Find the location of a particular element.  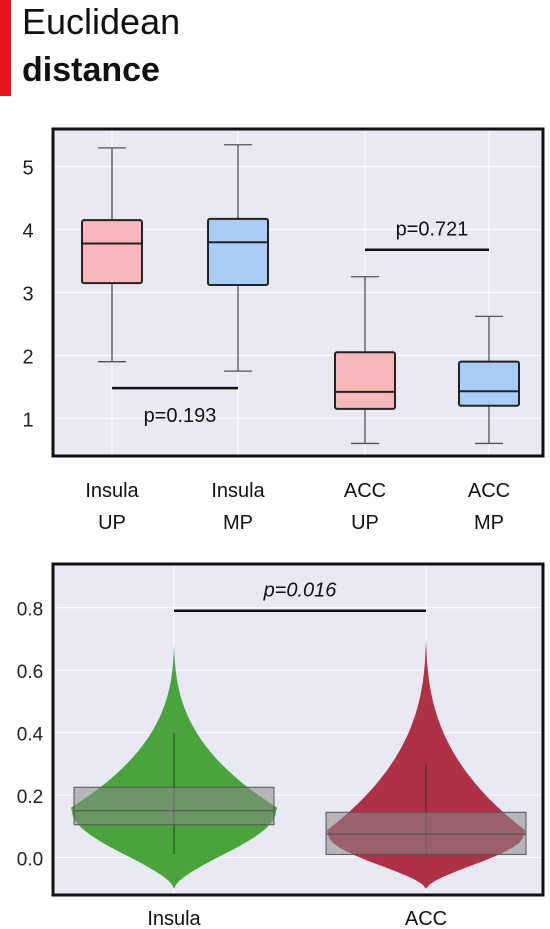

y-tick-label: 1 is located at coordinates (27, 420).